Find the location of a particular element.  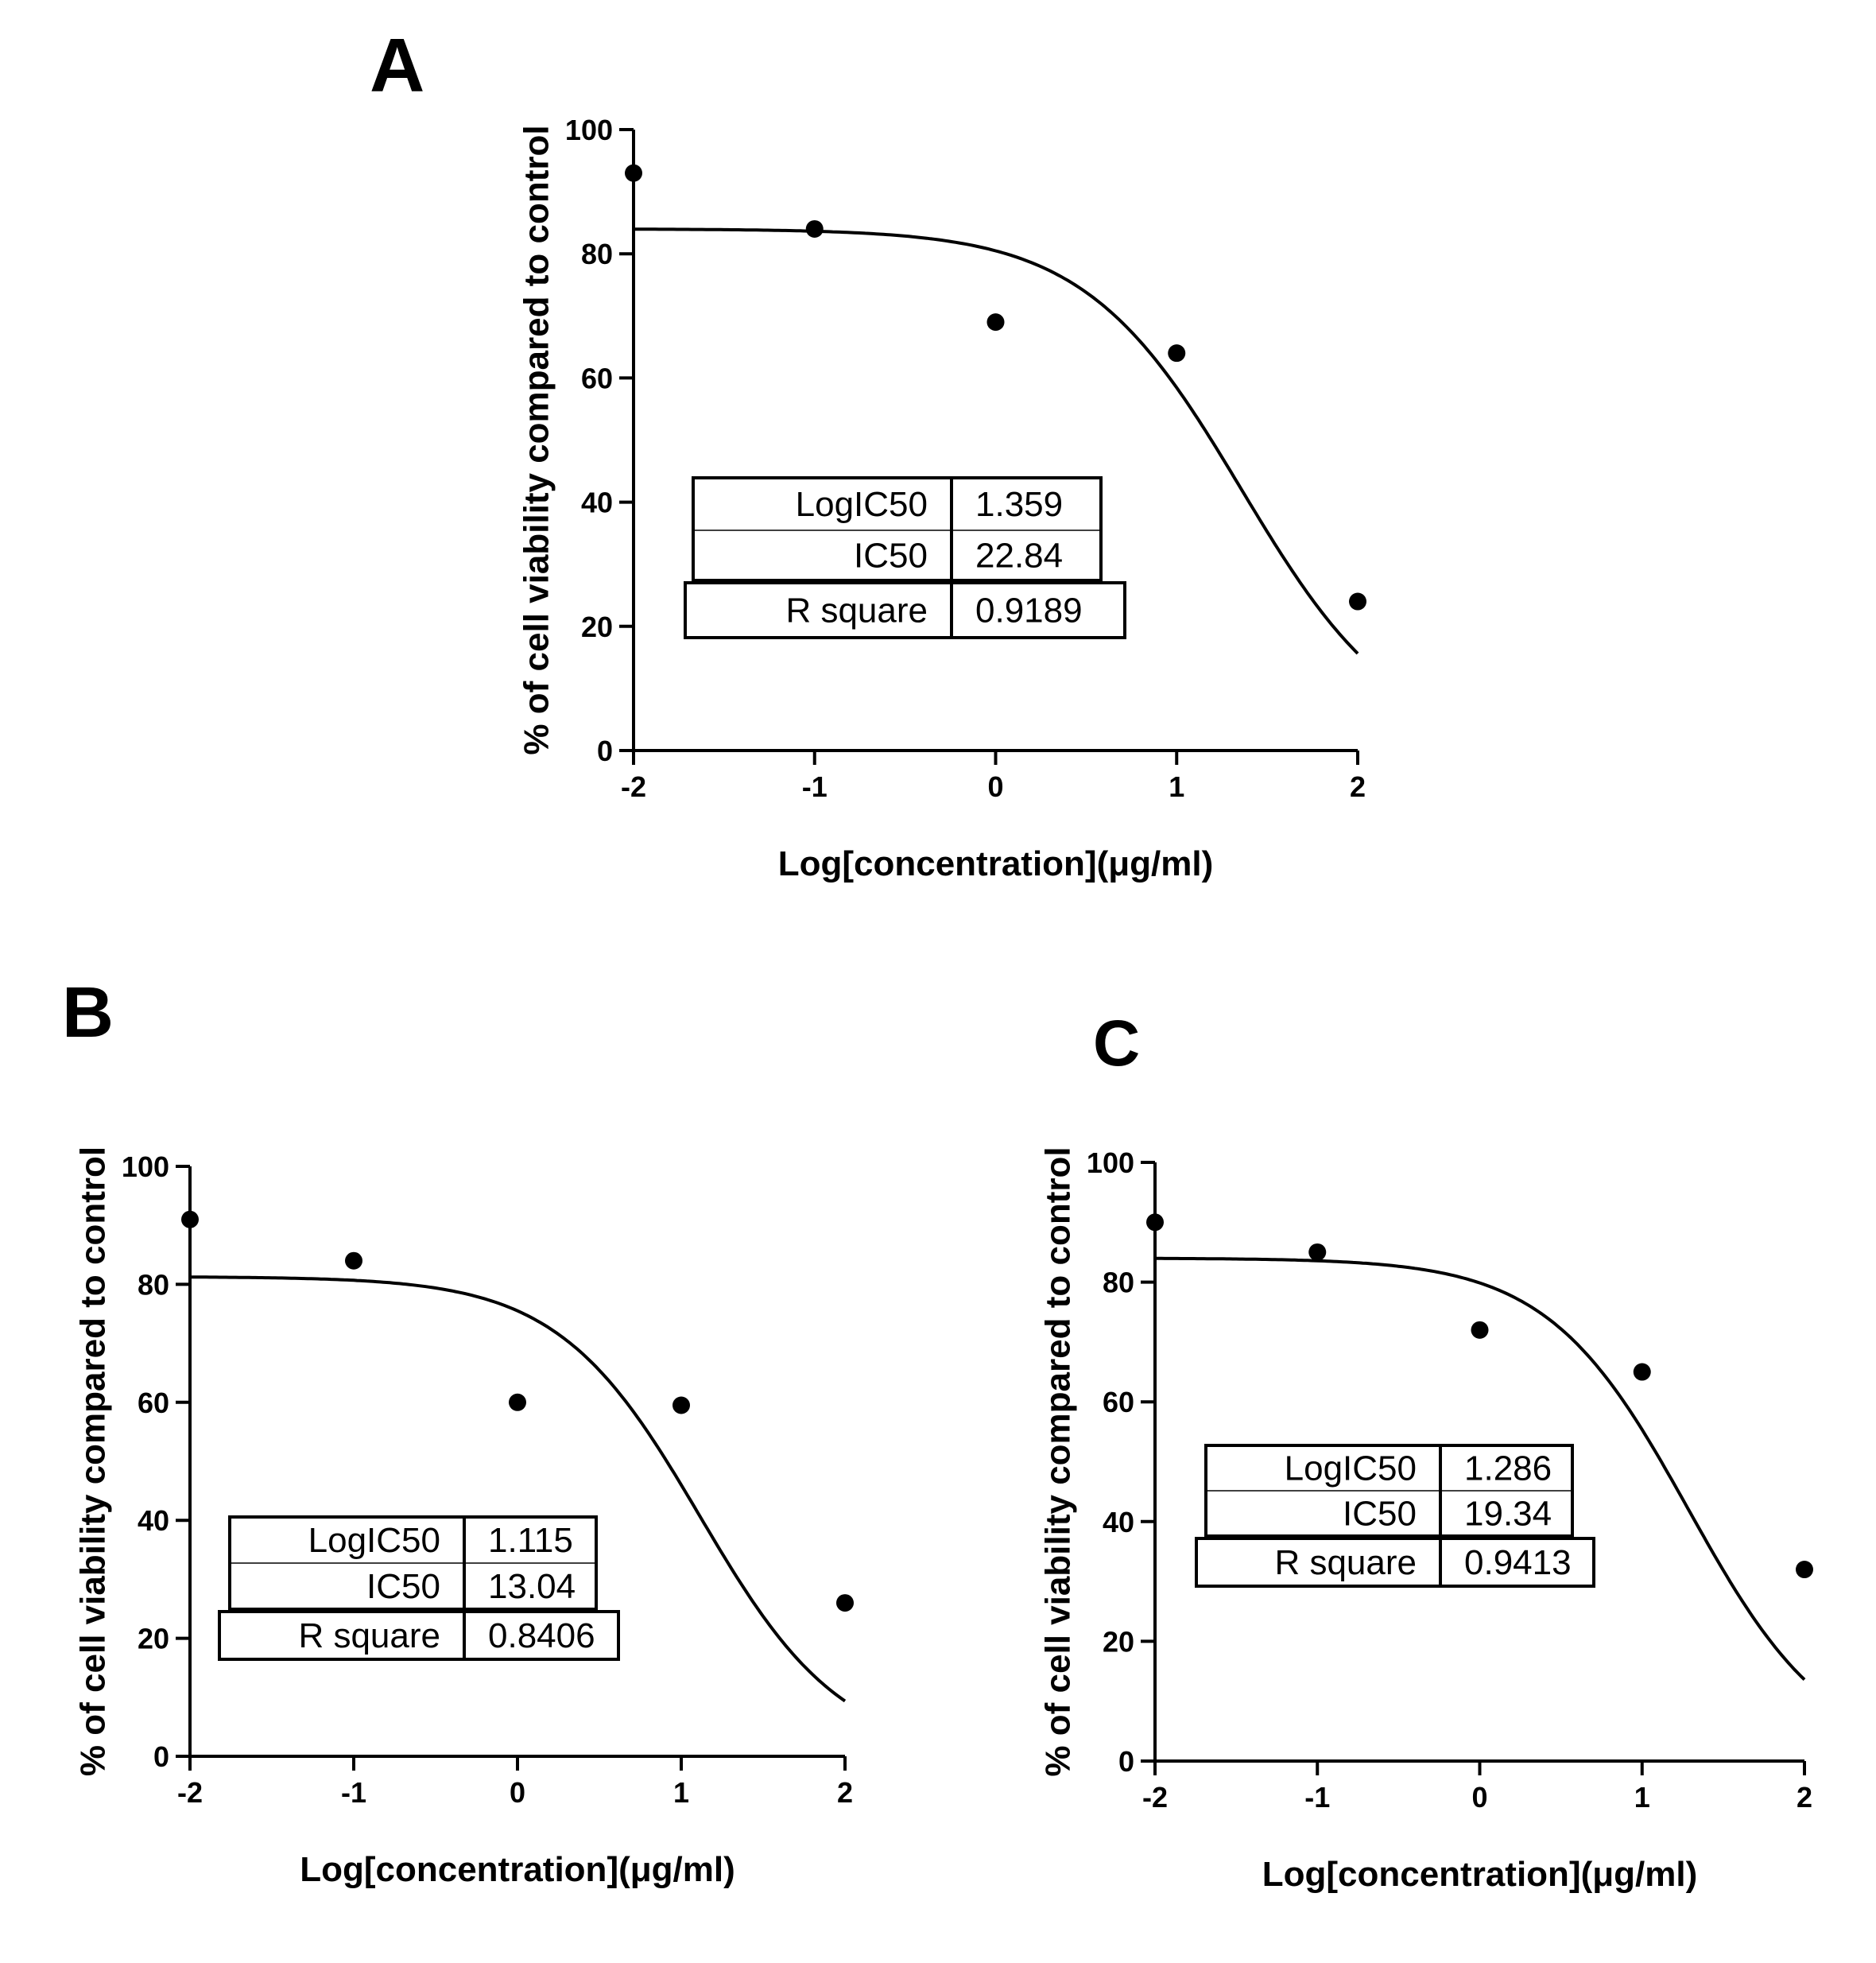

stat-value: 22.84 is located at coordinates (1019, 556).